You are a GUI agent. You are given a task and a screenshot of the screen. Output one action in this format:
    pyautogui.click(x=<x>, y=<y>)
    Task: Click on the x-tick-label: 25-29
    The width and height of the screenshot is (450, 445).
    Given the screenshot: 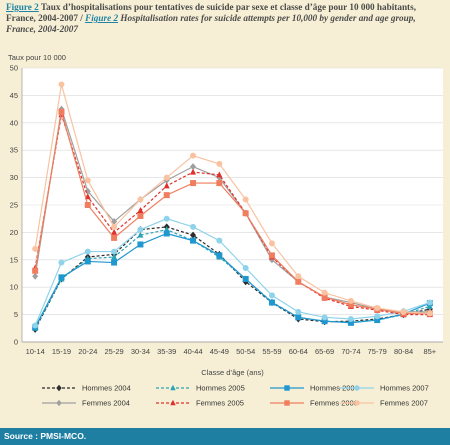 What is the action you would take?
    pyautogui.click(x=114, y=351)
    